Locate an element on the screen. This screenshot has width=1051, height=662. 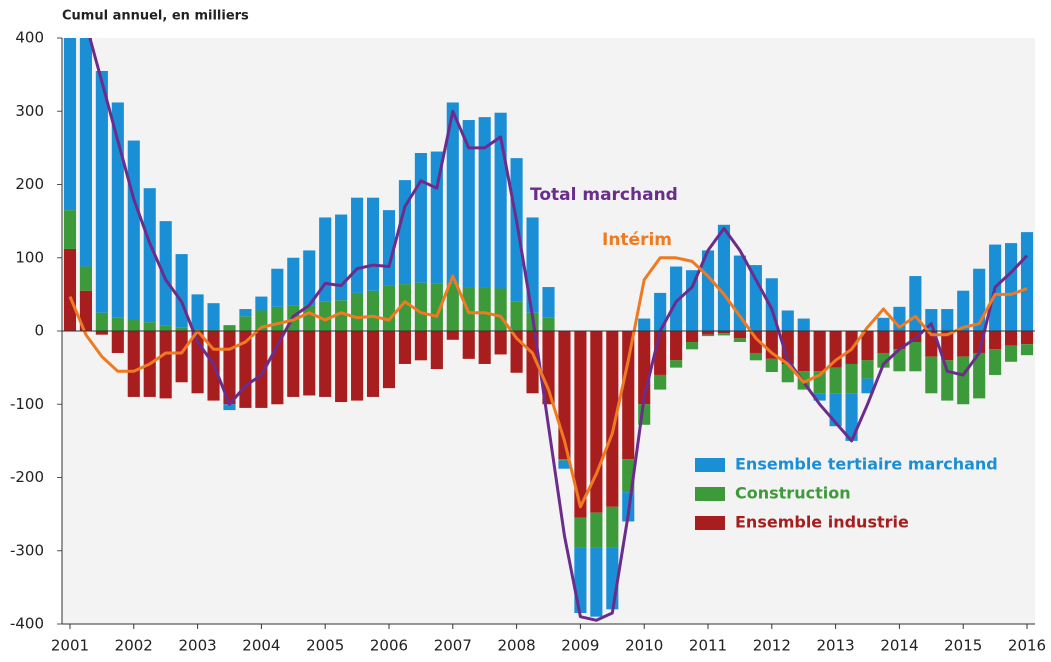
x-tick-label: 2010 is located at coordinates (644, 646).